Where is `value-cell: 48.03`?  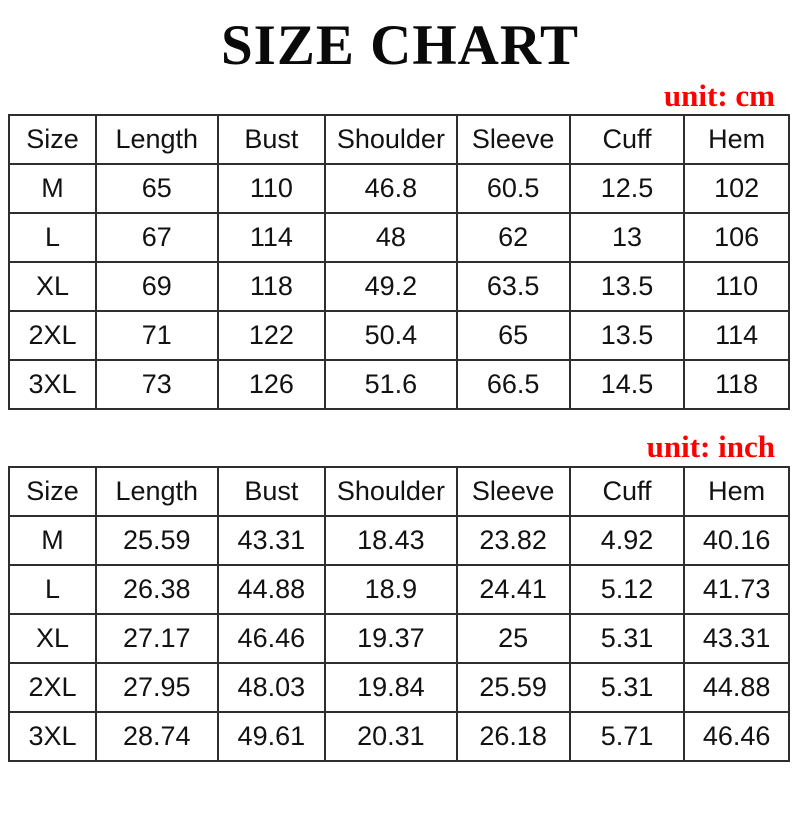
value-cell: 48.03 is located at coordinates (271, 687).